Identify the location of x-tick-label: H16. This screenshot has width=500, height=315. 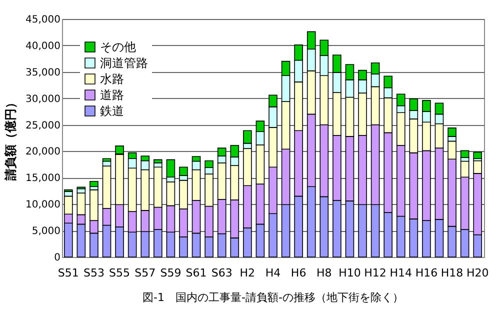
(426, 273).